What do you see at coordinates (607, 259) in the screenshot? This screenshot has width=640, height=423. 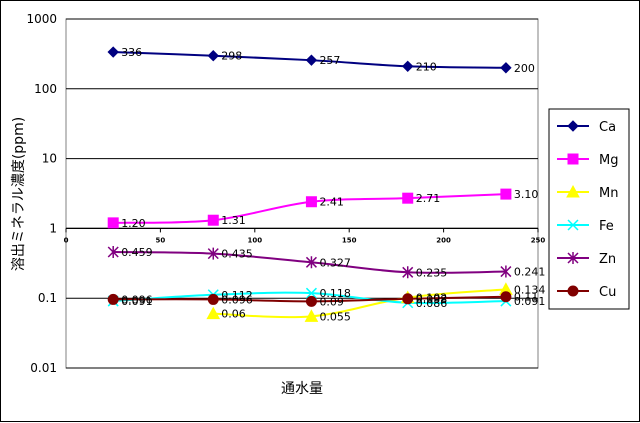 I see `legend-label-zn: Zn` at bounding box center [607, 259].